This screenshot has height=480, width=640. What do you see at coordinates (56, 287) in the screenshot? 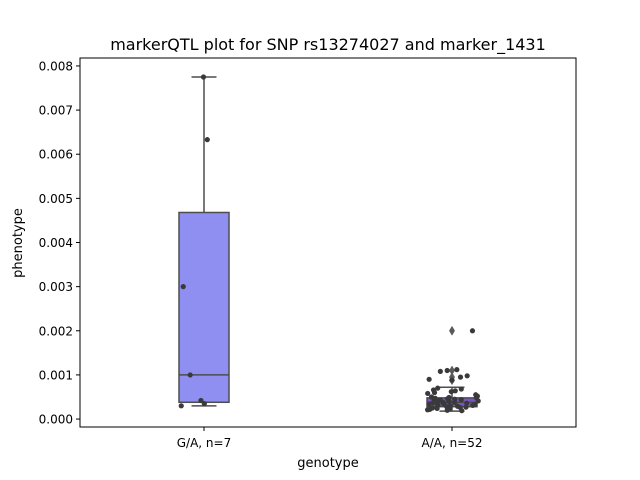
I see `y-tick-label: 0.003` at bounding box center [56, 287].